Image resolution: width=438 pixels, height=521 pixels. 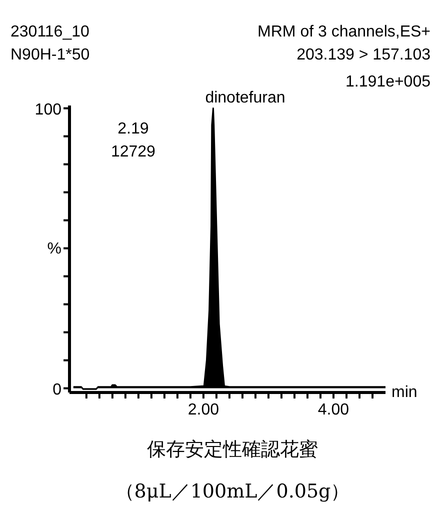 What do you see at coordinates (232, 491) in the screenshot?
I see `text: （8μL／100mL／0.05g）` at bounding box center [232, 491].